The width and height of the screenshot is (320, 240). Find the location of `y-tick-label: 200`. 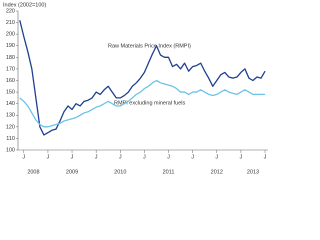

y-tick-label: 200 is located at coordinates (10, 35).